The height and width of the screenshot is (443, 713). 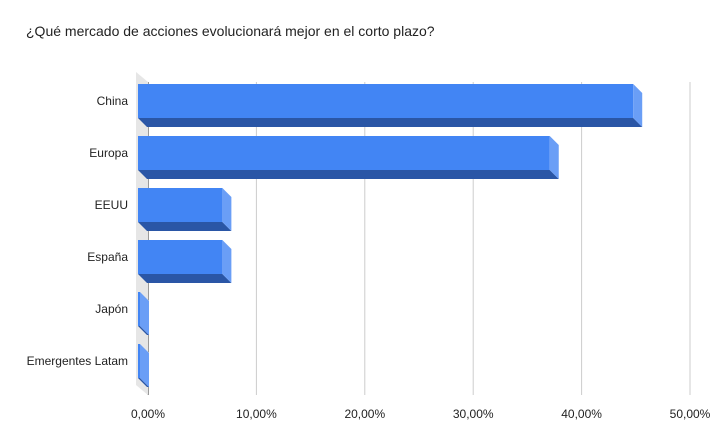 I want to click on category-label: Emergentes Latam, so click(x=77, y=361).